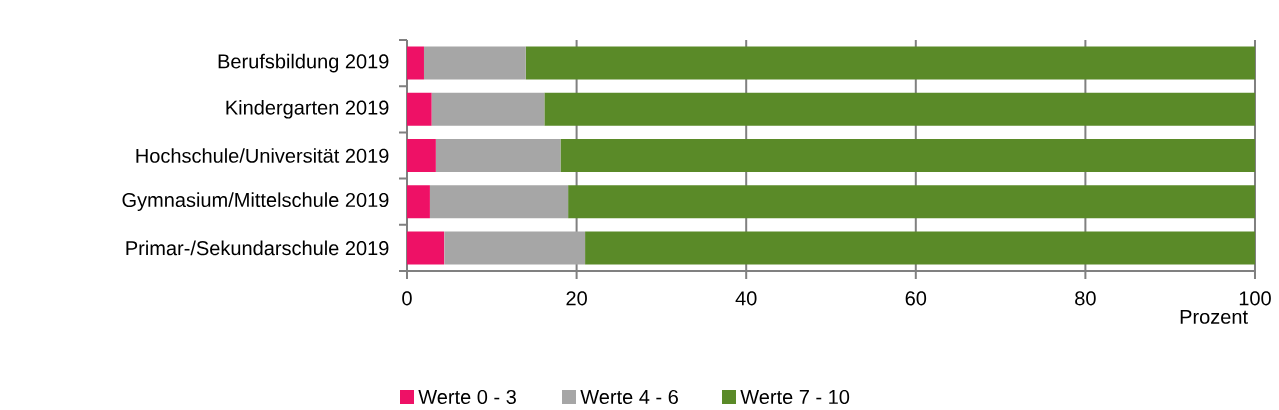  Describe the element at coordinates (1085, 298) in the screenshot. I see `x-tick-label: 80` at that location.